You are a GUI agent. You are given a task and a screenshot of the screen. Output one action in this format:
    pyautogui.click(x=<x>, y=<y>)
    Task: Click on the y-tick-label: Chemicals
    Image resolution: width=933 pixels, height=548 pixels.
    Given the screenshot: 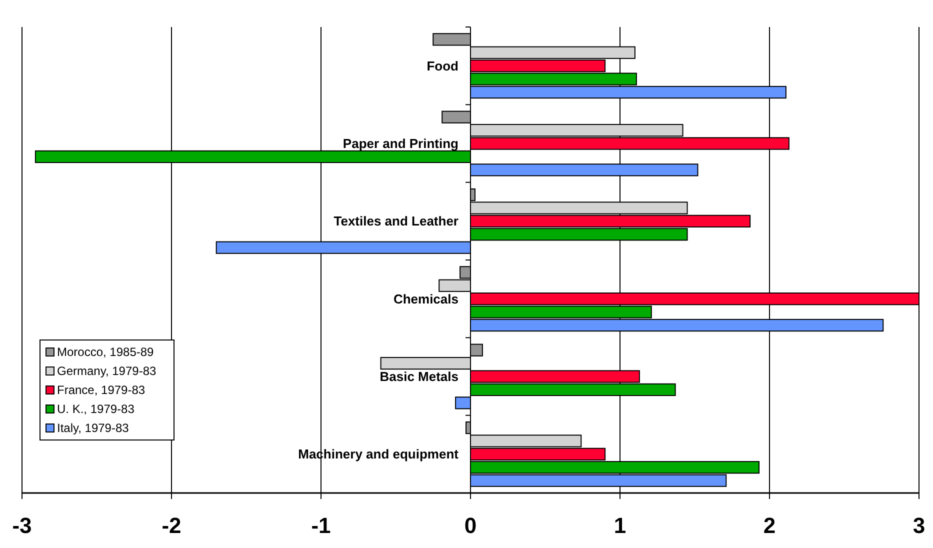 What is the action you would take?
    pyautogui.click(x=425, y=298)
    